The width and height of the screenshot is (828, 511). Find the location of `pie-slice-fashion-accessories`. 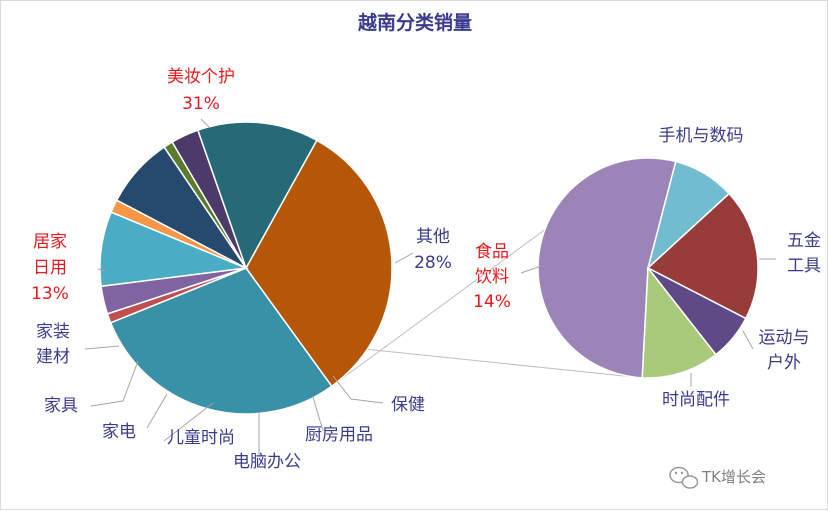

pie-slice-fashion-accessories is located at coordinates (679, 322).